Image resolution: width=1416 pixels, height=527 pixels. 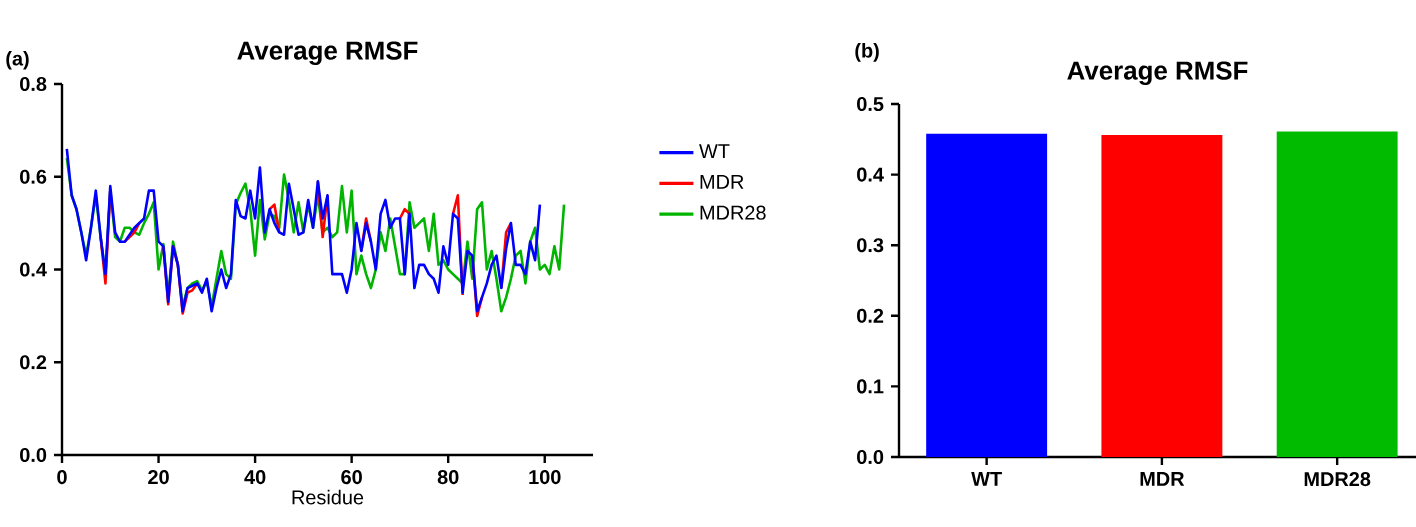 I want to click on x-tick-label: WT, so click(x=986, y=479).